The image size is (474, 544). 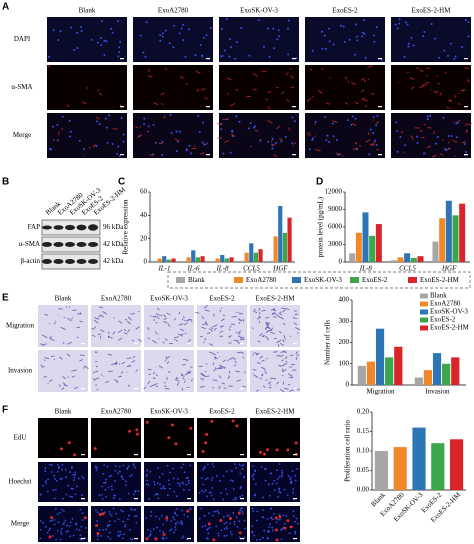 I want to click on column-label: Blank, so click(x=63, y=412).